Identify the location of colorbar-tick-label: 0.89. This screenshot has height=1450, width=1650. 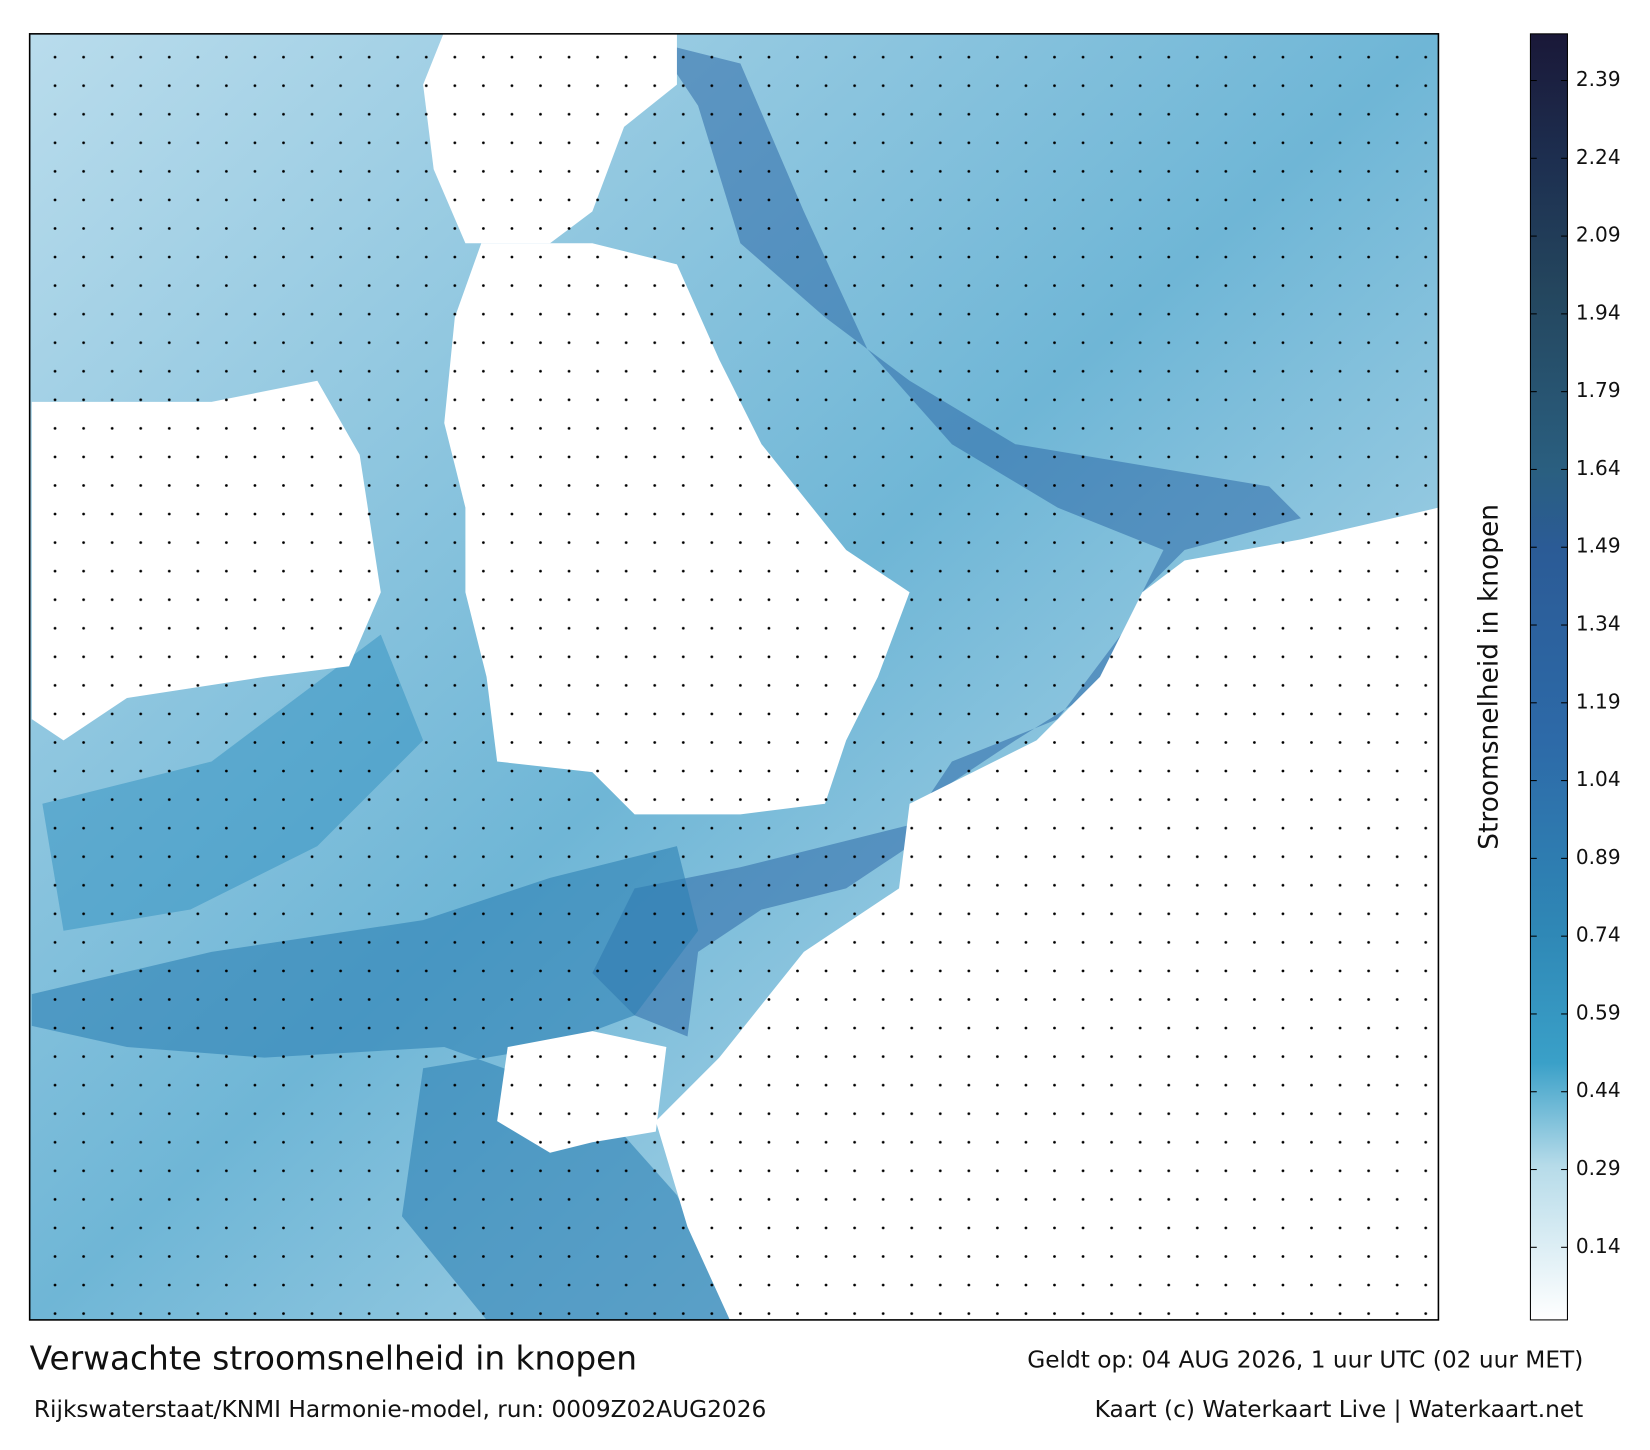
(1598, 857).